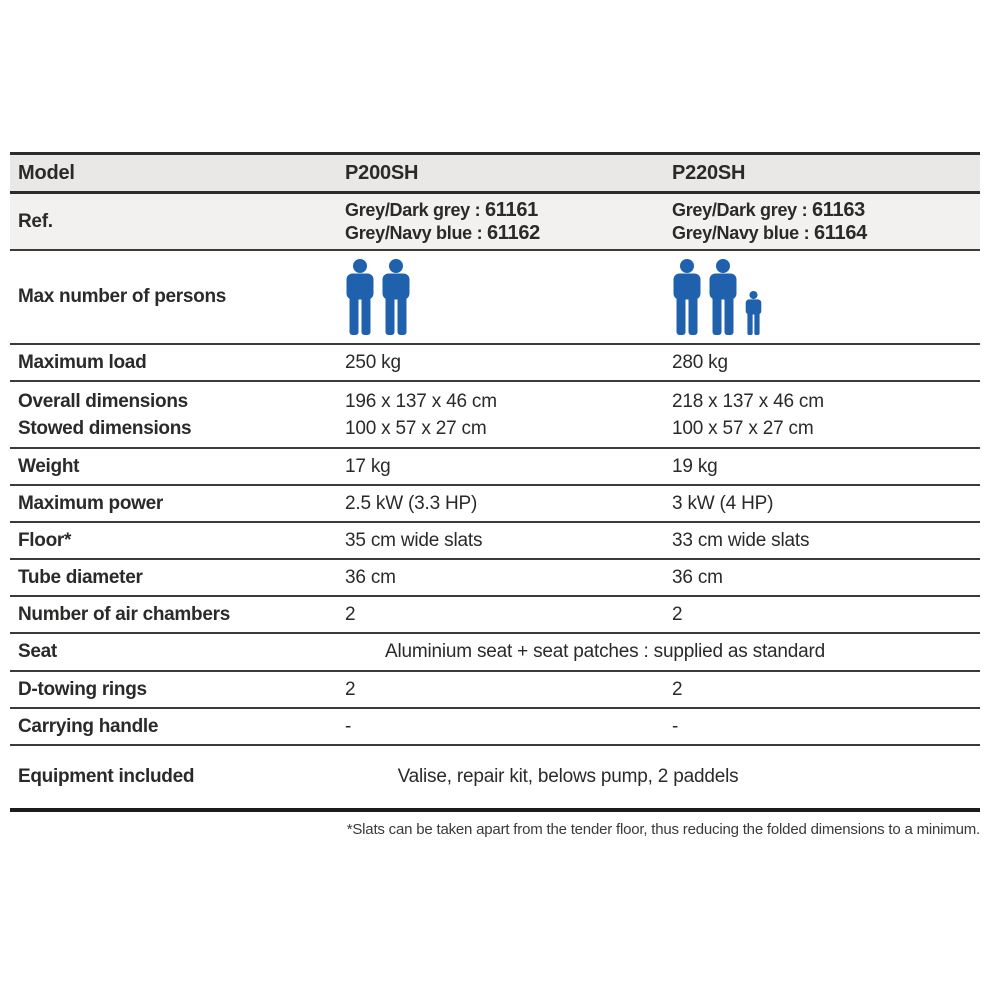 The width and height of the screenshot is (1000, 1000). Describe the element at coordinates (103, 401) in the screenshot. I see `overall-dimensions-label: Overall dimensions` at that location.